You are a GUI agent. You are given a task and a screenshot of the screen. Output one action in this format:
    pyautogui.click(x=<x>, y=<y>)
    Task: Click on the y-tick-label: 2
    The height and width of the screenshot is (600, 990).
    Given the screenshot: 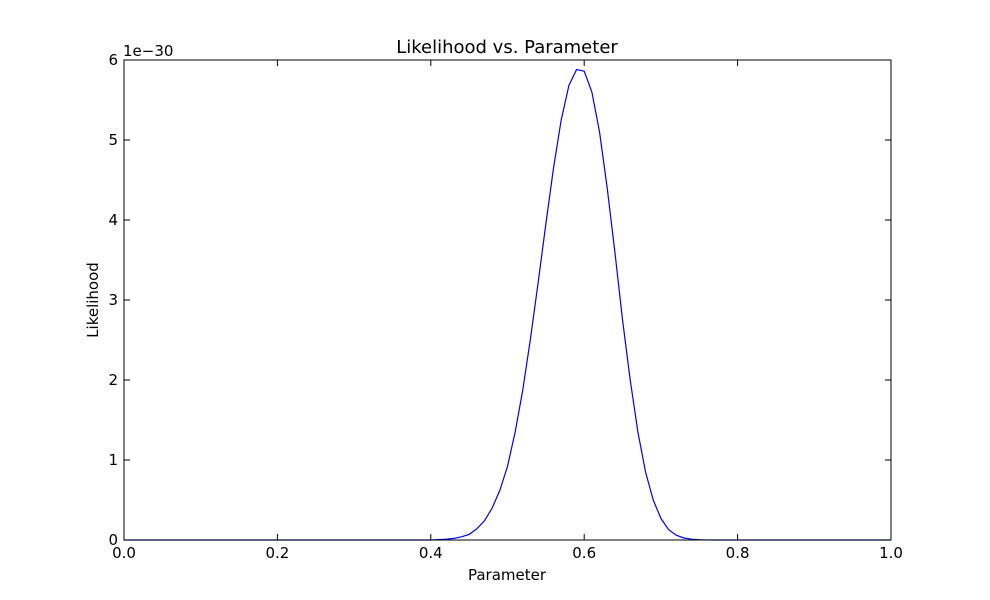 What is the action you would take?
    pyautogui.click(x=113, y=380)
    